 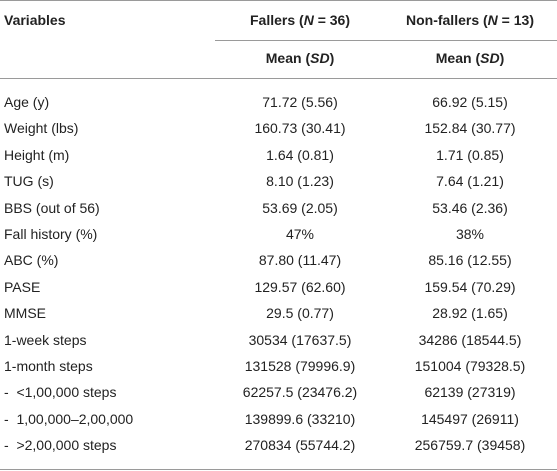 What do you see at coordinates (27, 102) in the screenshot?
I see `row-label: Age (y)` at bounding box center [27, 102].